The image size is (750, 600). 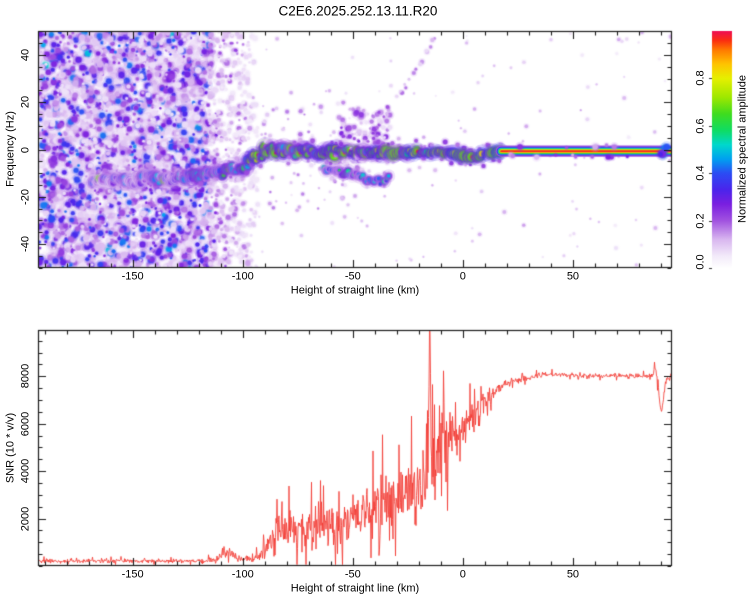 I want to click on bottom-y-tick-label: 2000, so click(x=25, y=518).